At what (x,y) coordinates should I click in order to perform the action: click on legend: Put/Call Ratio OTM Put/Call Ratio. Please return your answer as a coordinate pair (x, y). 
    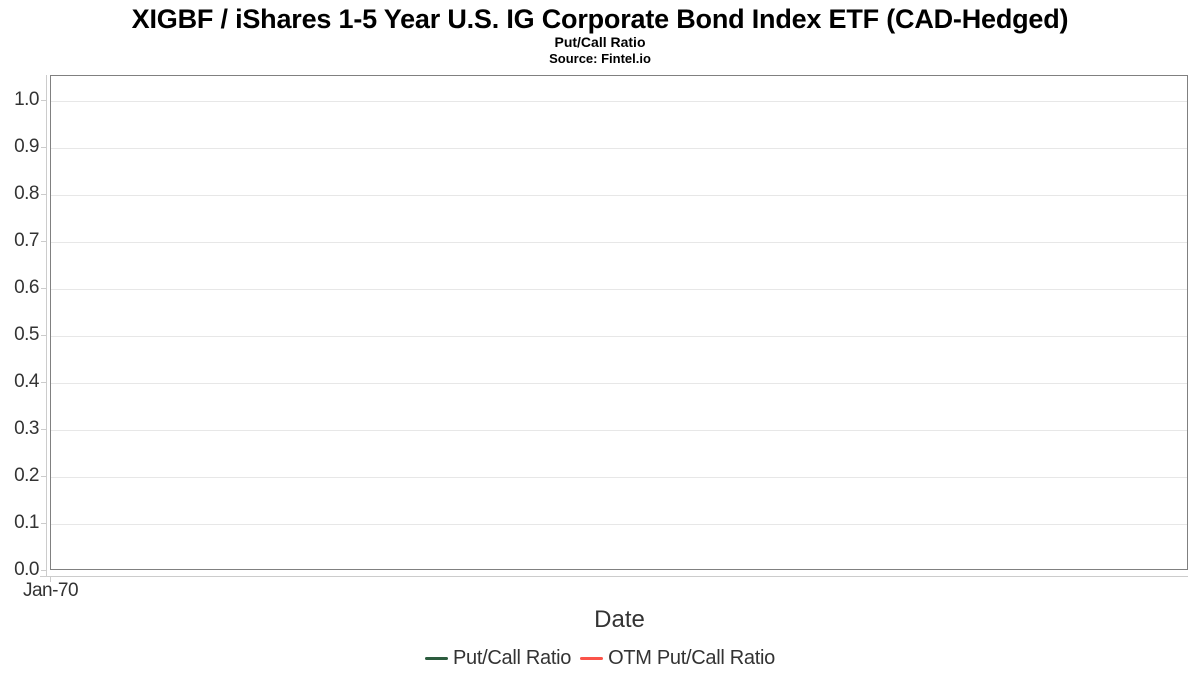
    Looking at the image, I should click on (600, 658).